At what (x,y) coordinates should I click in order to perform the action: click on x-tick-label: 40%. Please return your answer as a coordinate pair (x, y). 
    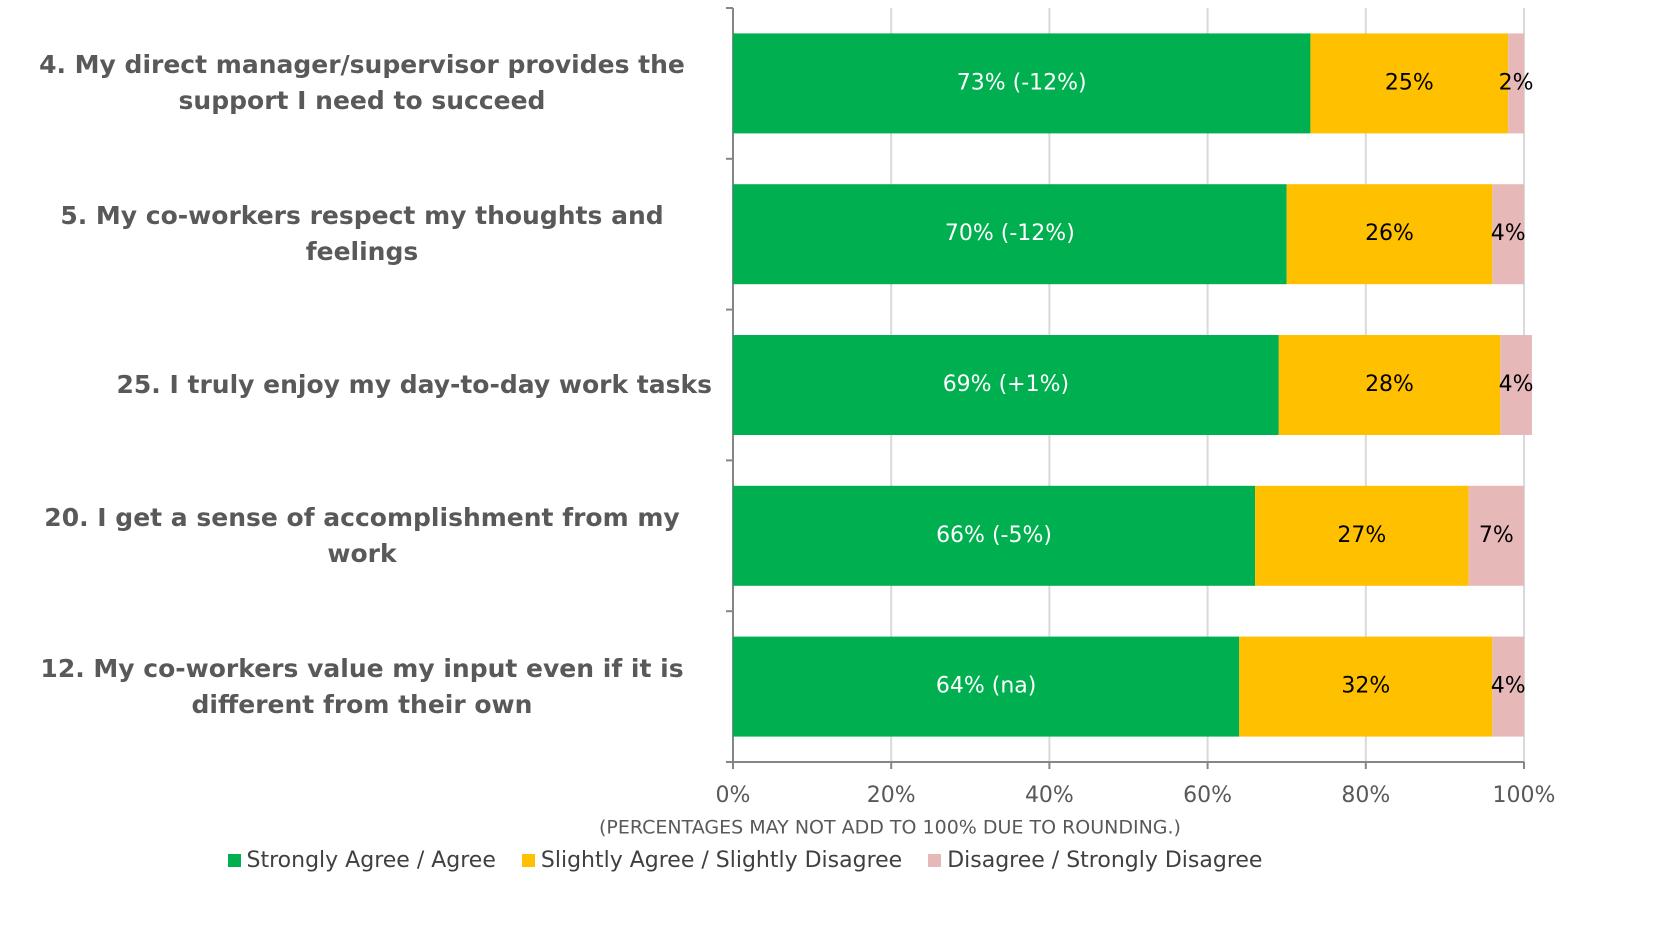
    Looking at the image, I should click on (1049, 795).